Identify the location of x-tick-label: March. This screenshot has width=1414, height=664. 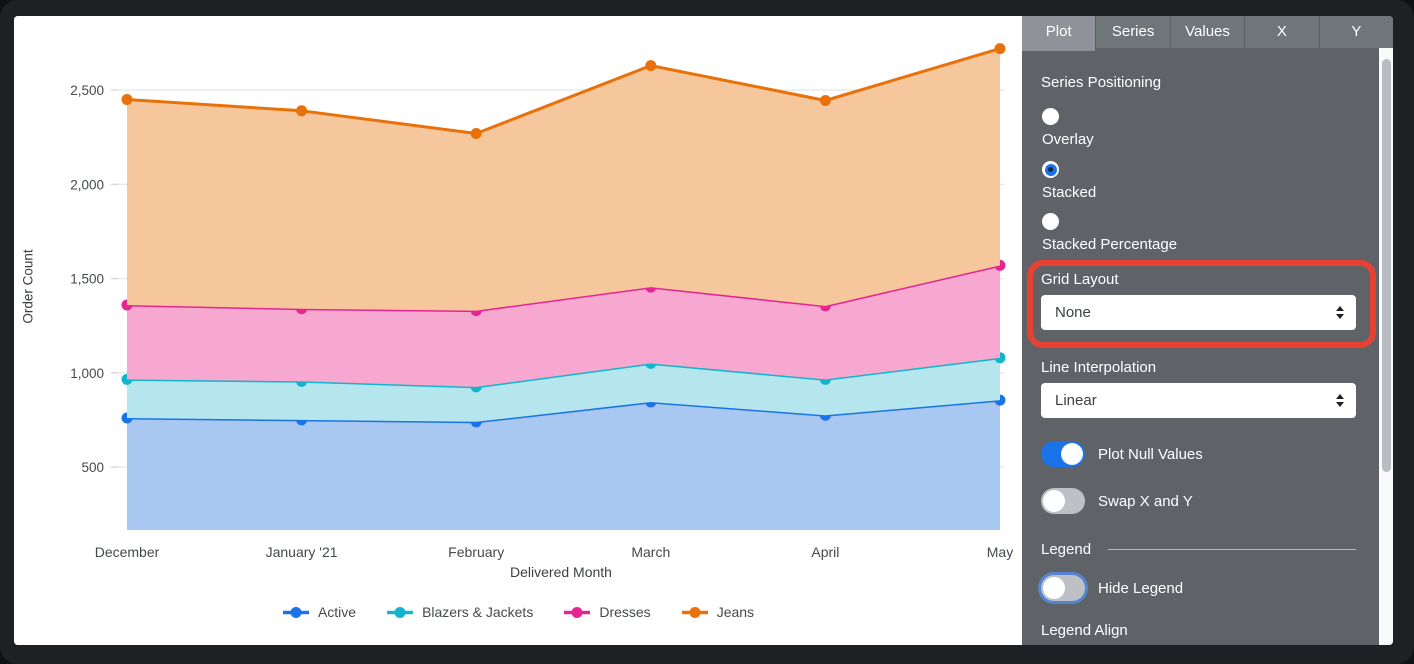
(650, 552).